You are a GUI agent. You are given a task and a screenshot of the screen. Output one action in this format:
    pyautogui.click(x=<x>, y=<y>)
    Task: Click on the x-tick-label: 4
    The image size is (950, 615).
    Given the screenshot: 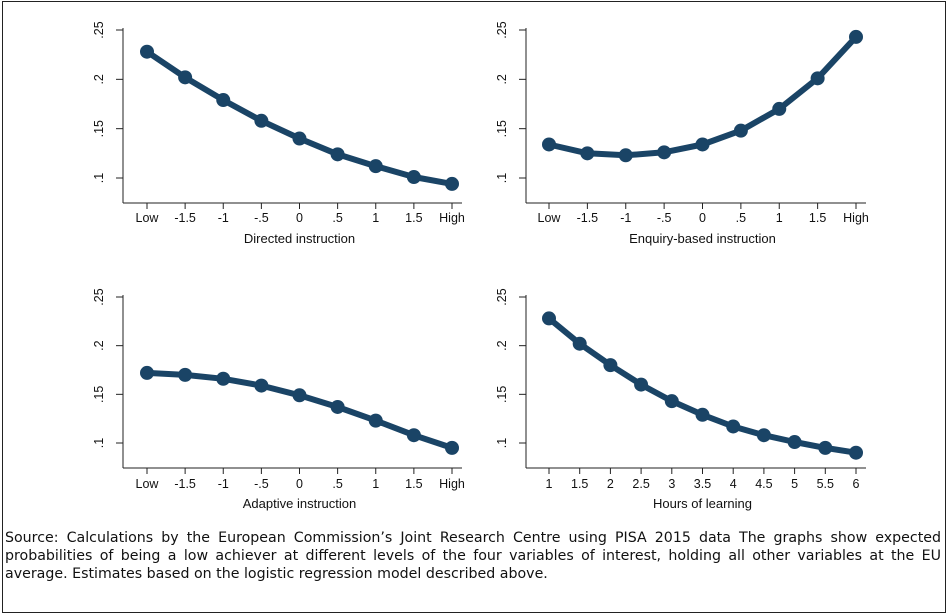 What is the action you would take?
    pyautogui.click(x=733, y=484)
    